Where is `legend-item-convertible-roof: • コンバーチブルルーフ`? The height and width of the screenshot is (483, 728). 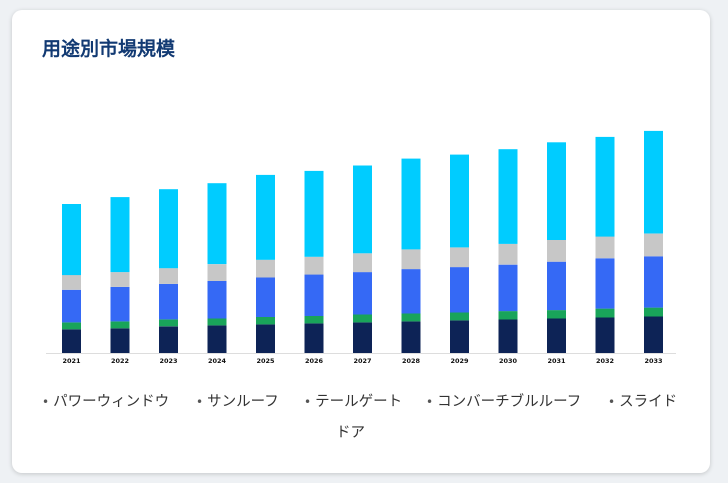 legend-item-convertible-roof: • コンバーチブルルーフ is located at coordinates (503, 400).